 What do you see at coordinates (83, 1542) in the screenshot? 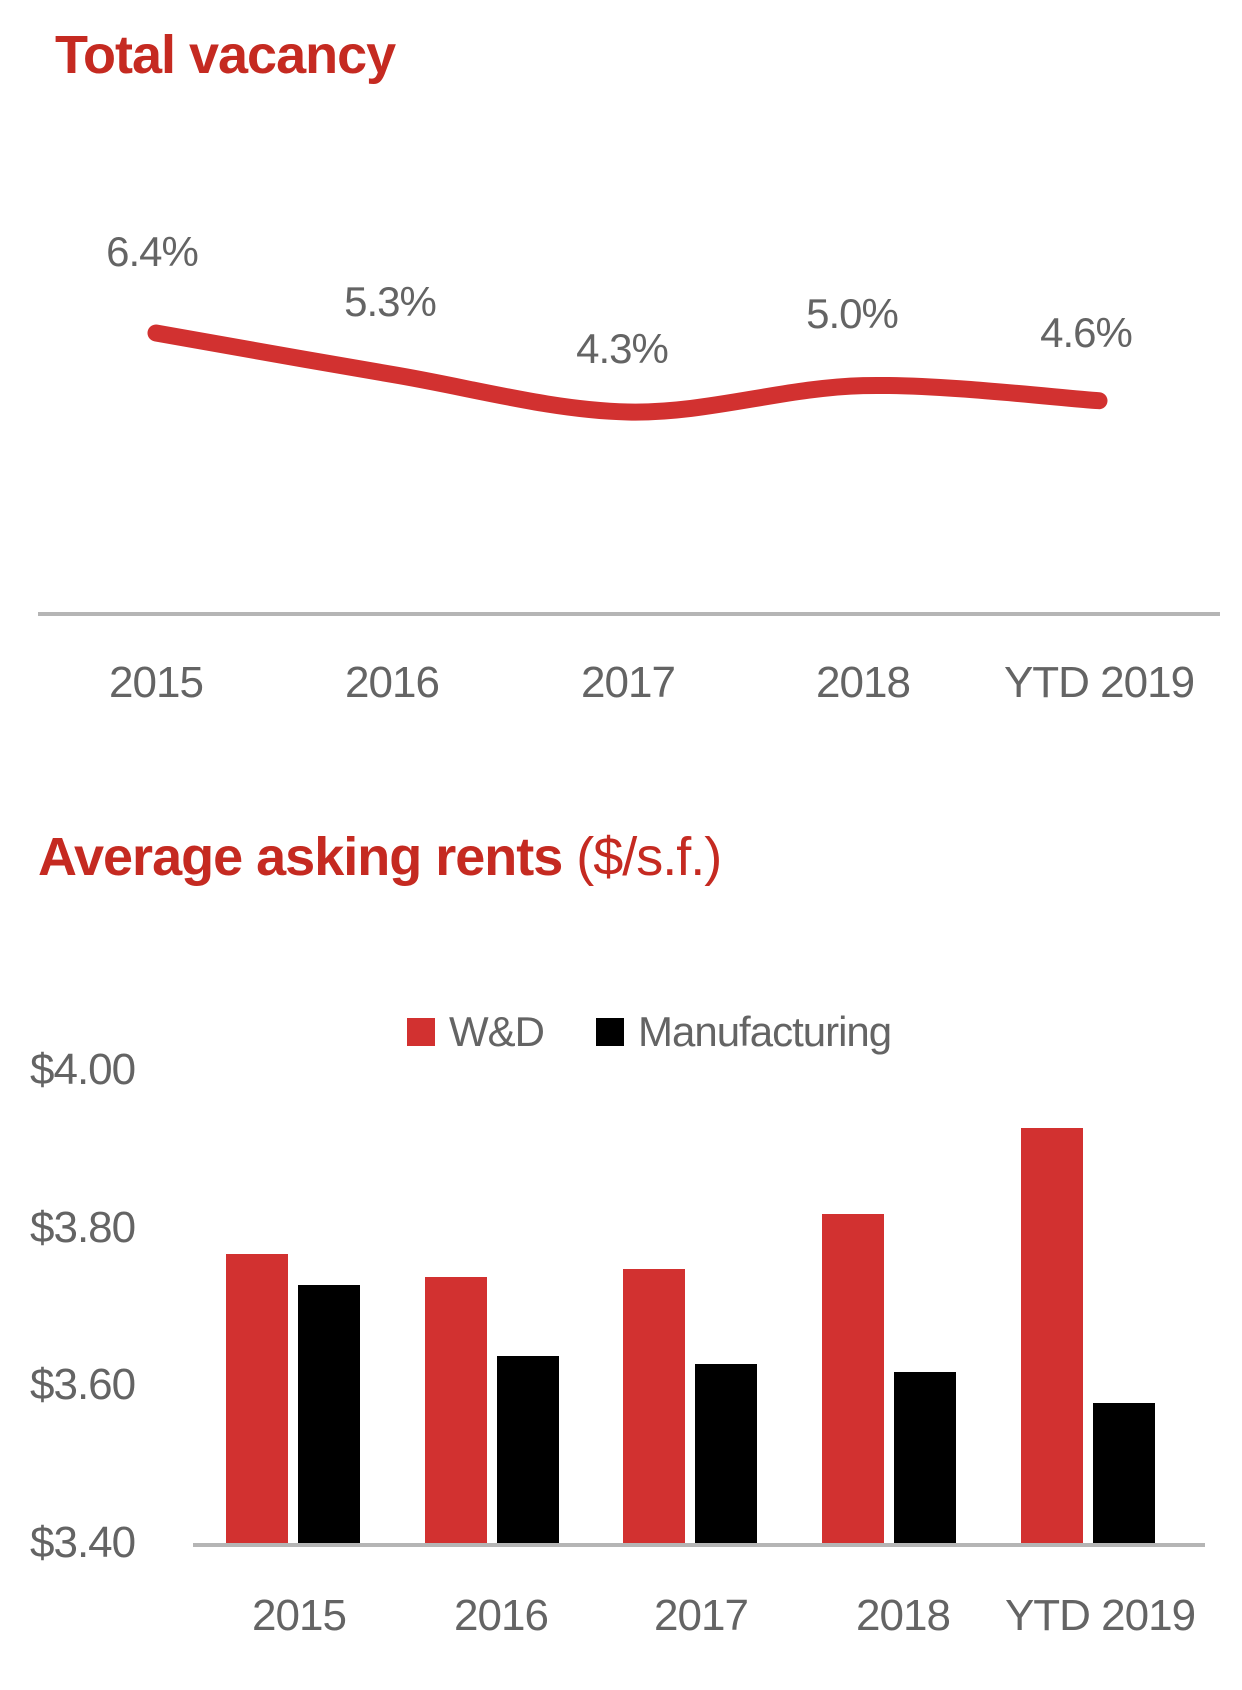
I see `ytick-label-340: $3.40` at bounding box center [83, 1542].